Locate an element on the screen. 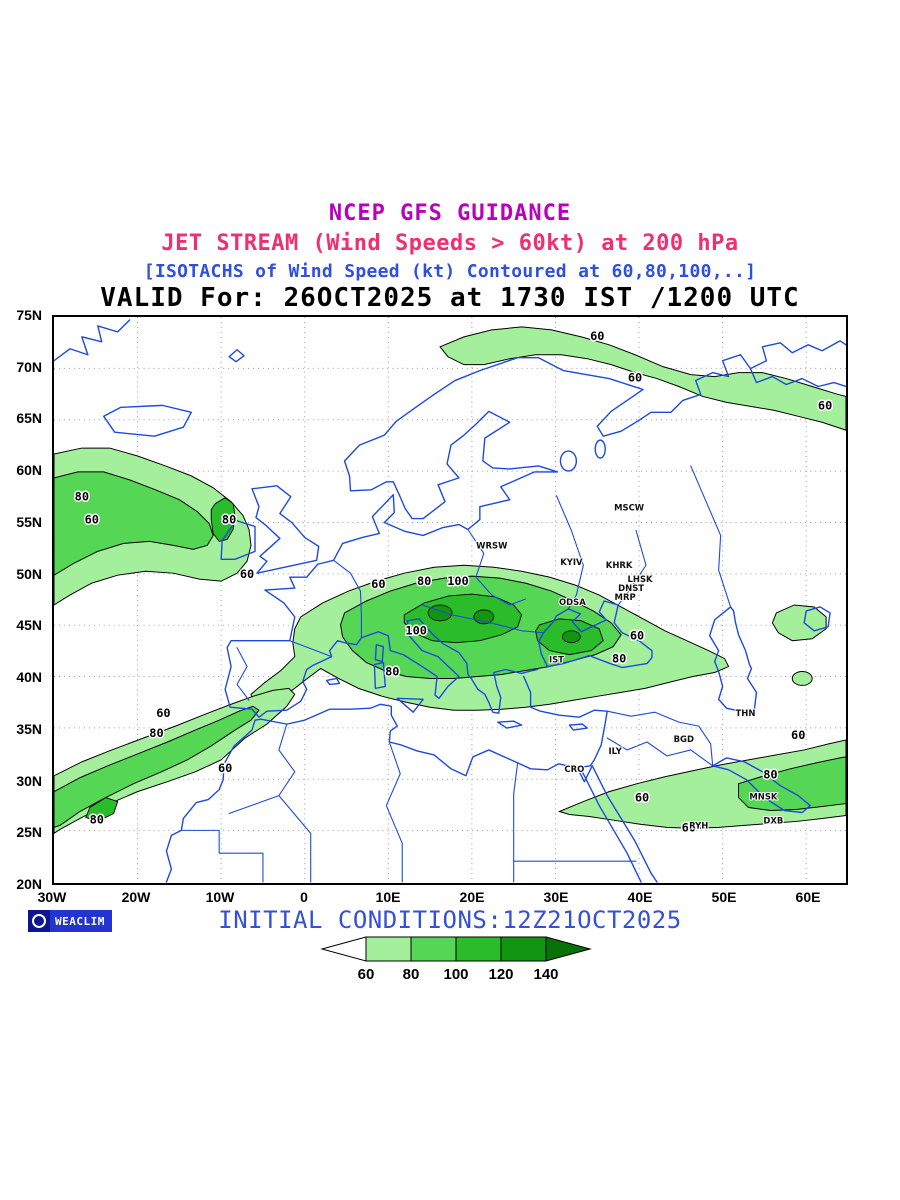  coast-west-europe-mediterranean is located at coordinates (381, 625).